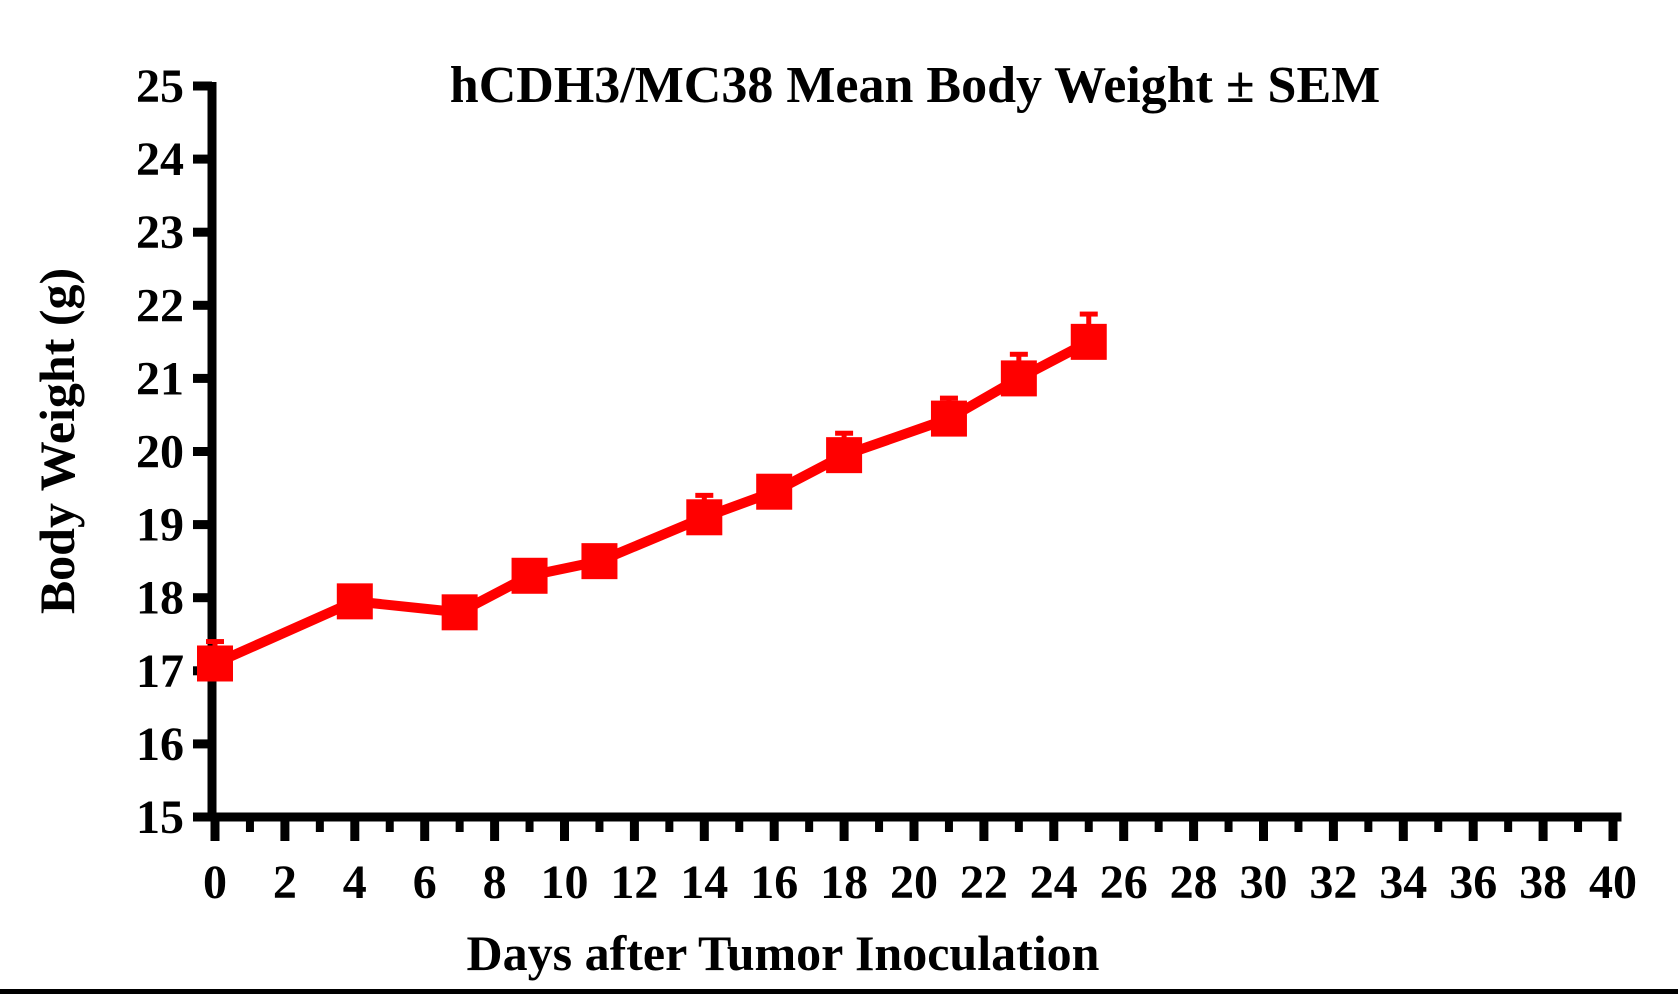 Image resolution: width=1678 pixels, height=994 pixels. Describe the element at coordinates (1333, 882) in the screenshot. I see `x-tick-label: 32` at that location.